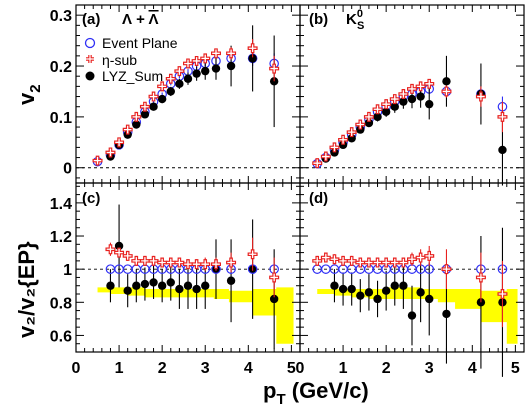 This screenshot has width=528, height=408. Describe the element at coordinates (29, 94) in the screenshot. I see `y-axis-title-top: v2` at that location.